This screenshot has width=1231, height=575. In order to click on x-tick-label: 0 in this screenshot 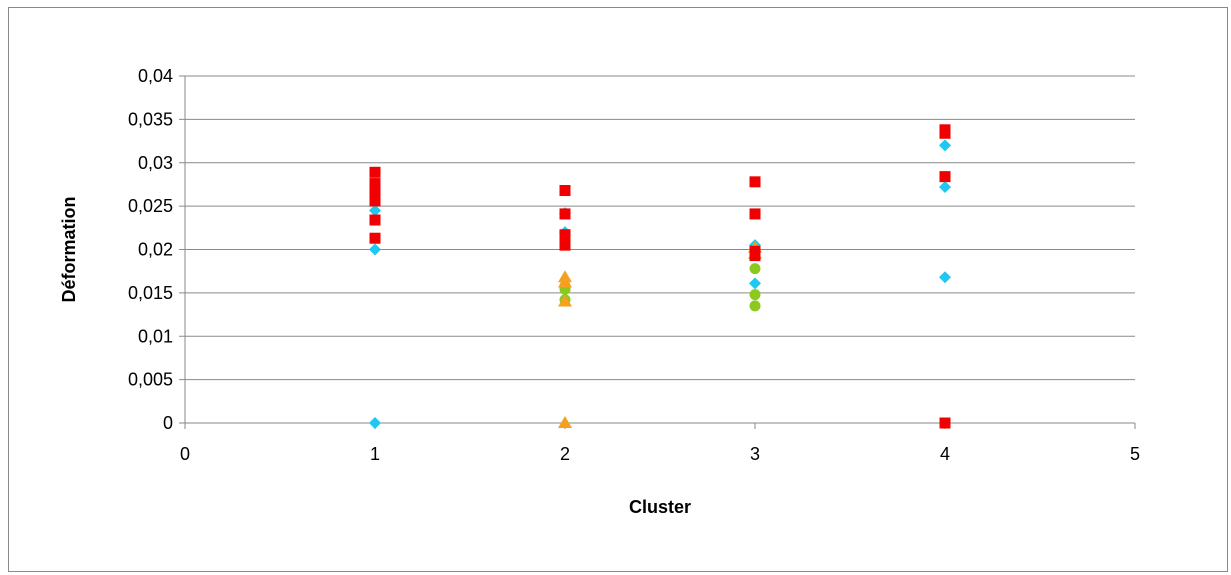, I will do `click(185, 454)`.